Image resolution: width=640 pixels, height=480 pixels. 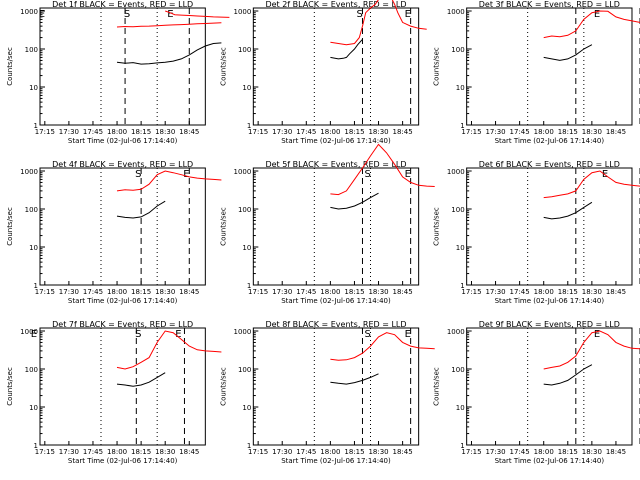 What do you see at coordinates (549, 164) in the screenshot?
I see `panel-title: Det 6f BLACK = Events, RED = LLD` at bounding box center [549, 164].